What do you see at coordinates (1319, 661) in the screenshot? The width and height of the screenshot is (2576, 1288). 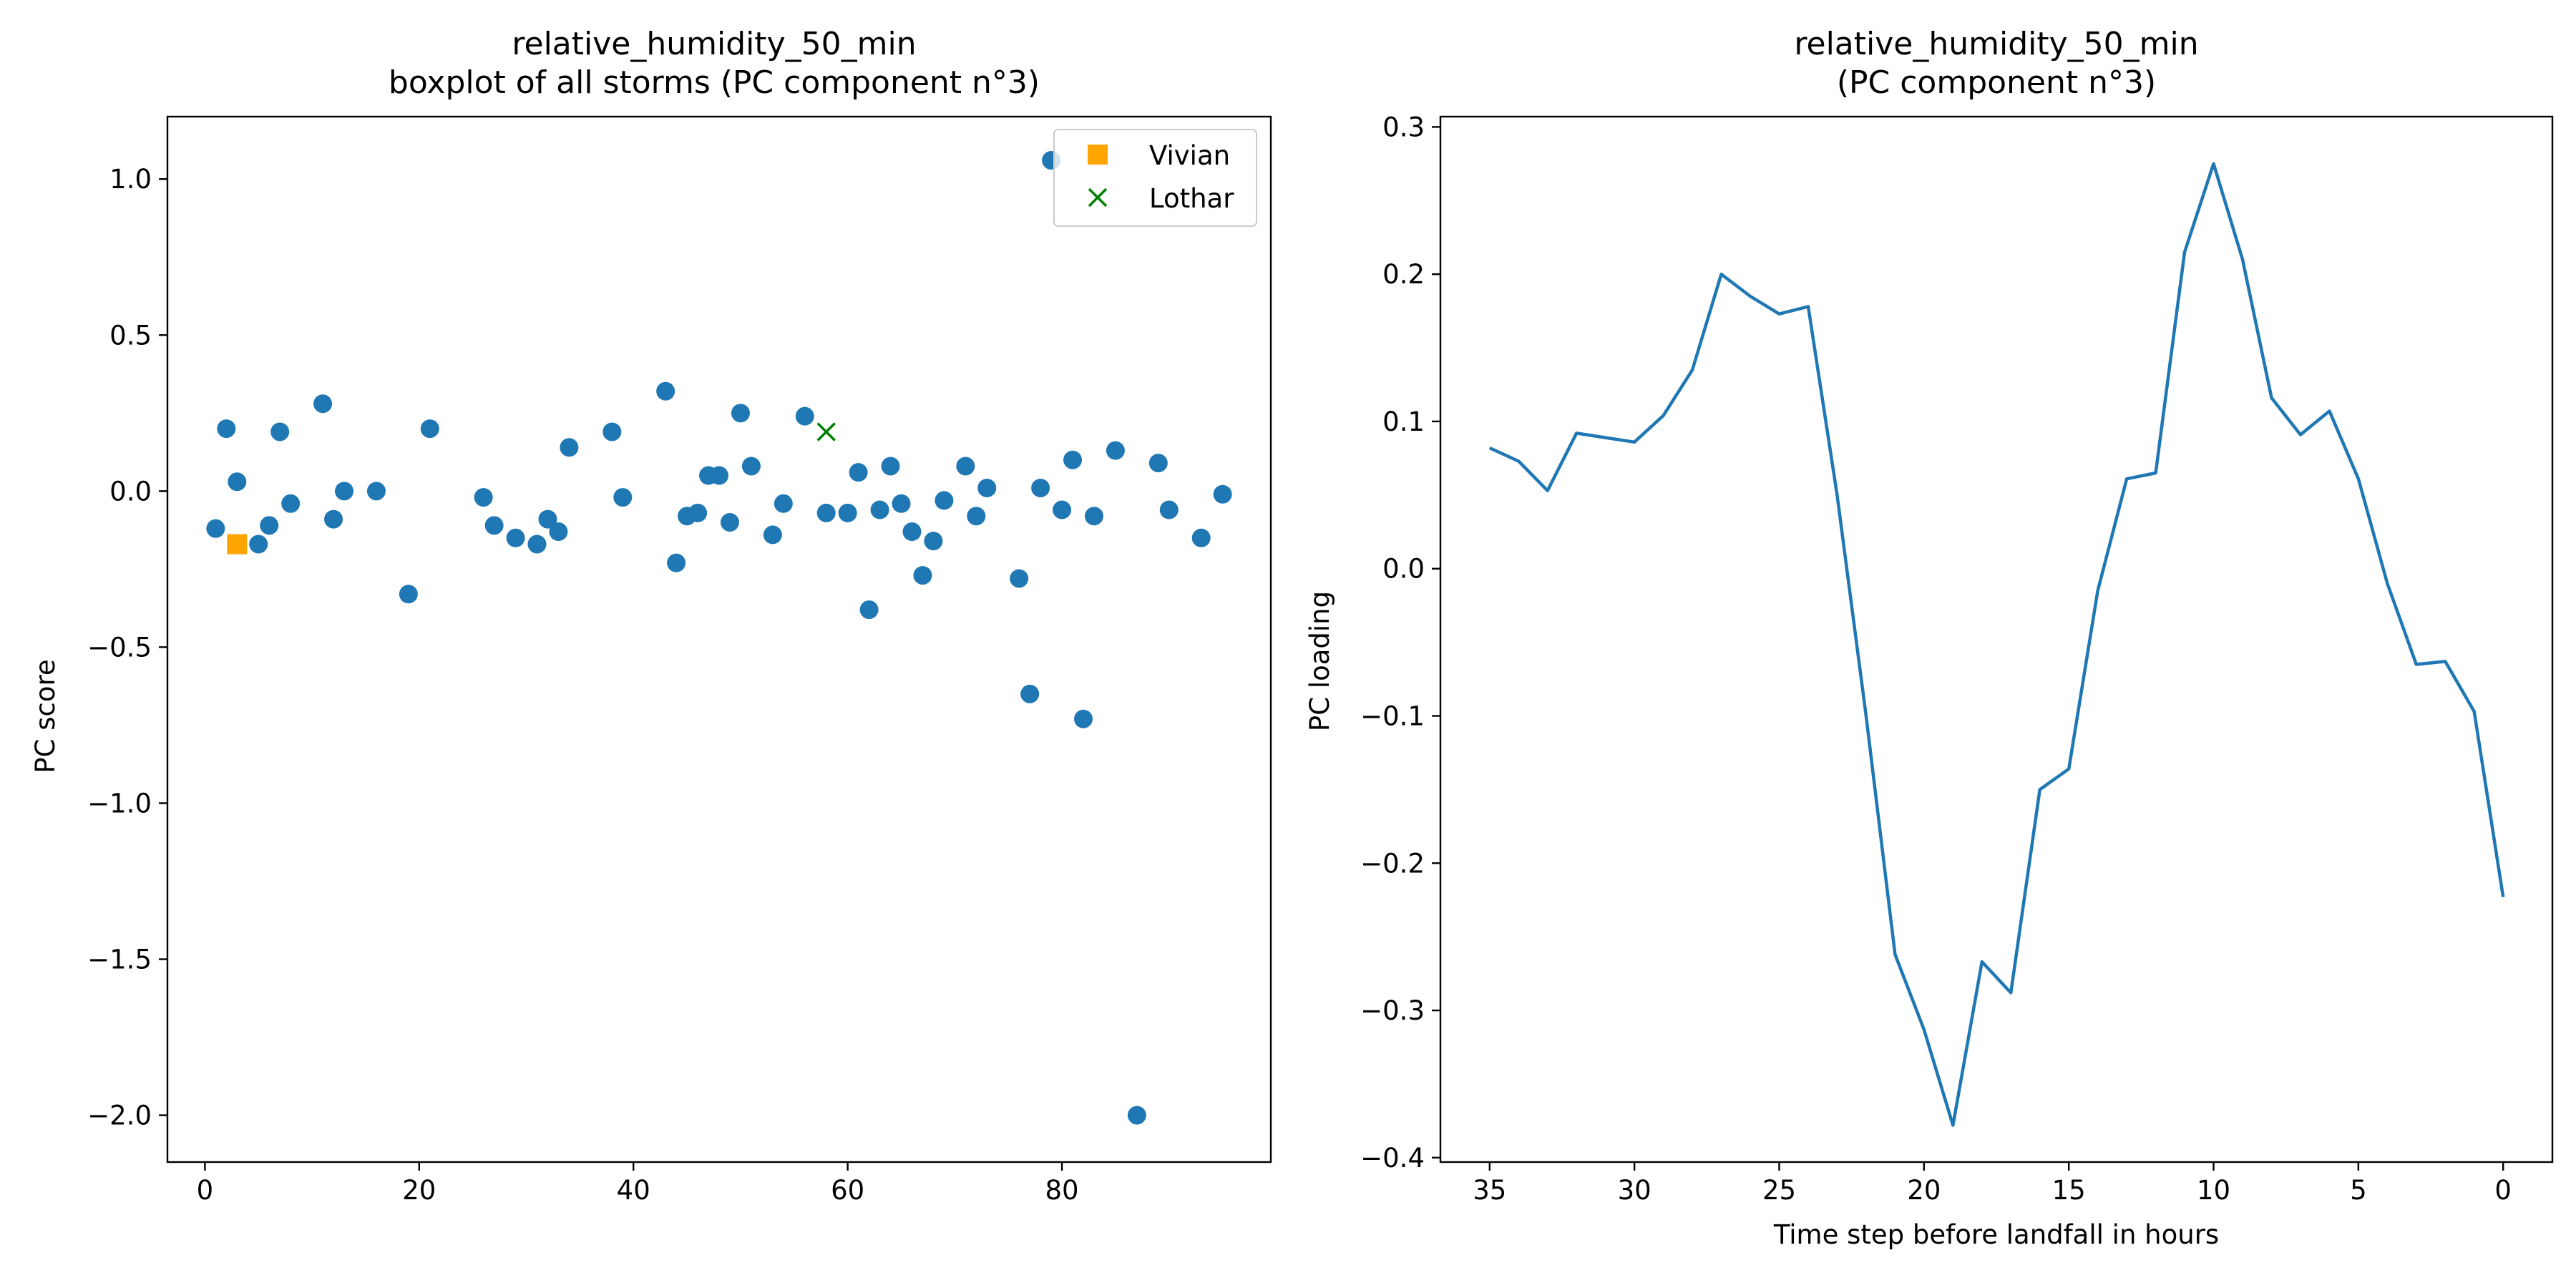 I see `line-y-axis-label: PC loading` at bounding box center [1319, 661].